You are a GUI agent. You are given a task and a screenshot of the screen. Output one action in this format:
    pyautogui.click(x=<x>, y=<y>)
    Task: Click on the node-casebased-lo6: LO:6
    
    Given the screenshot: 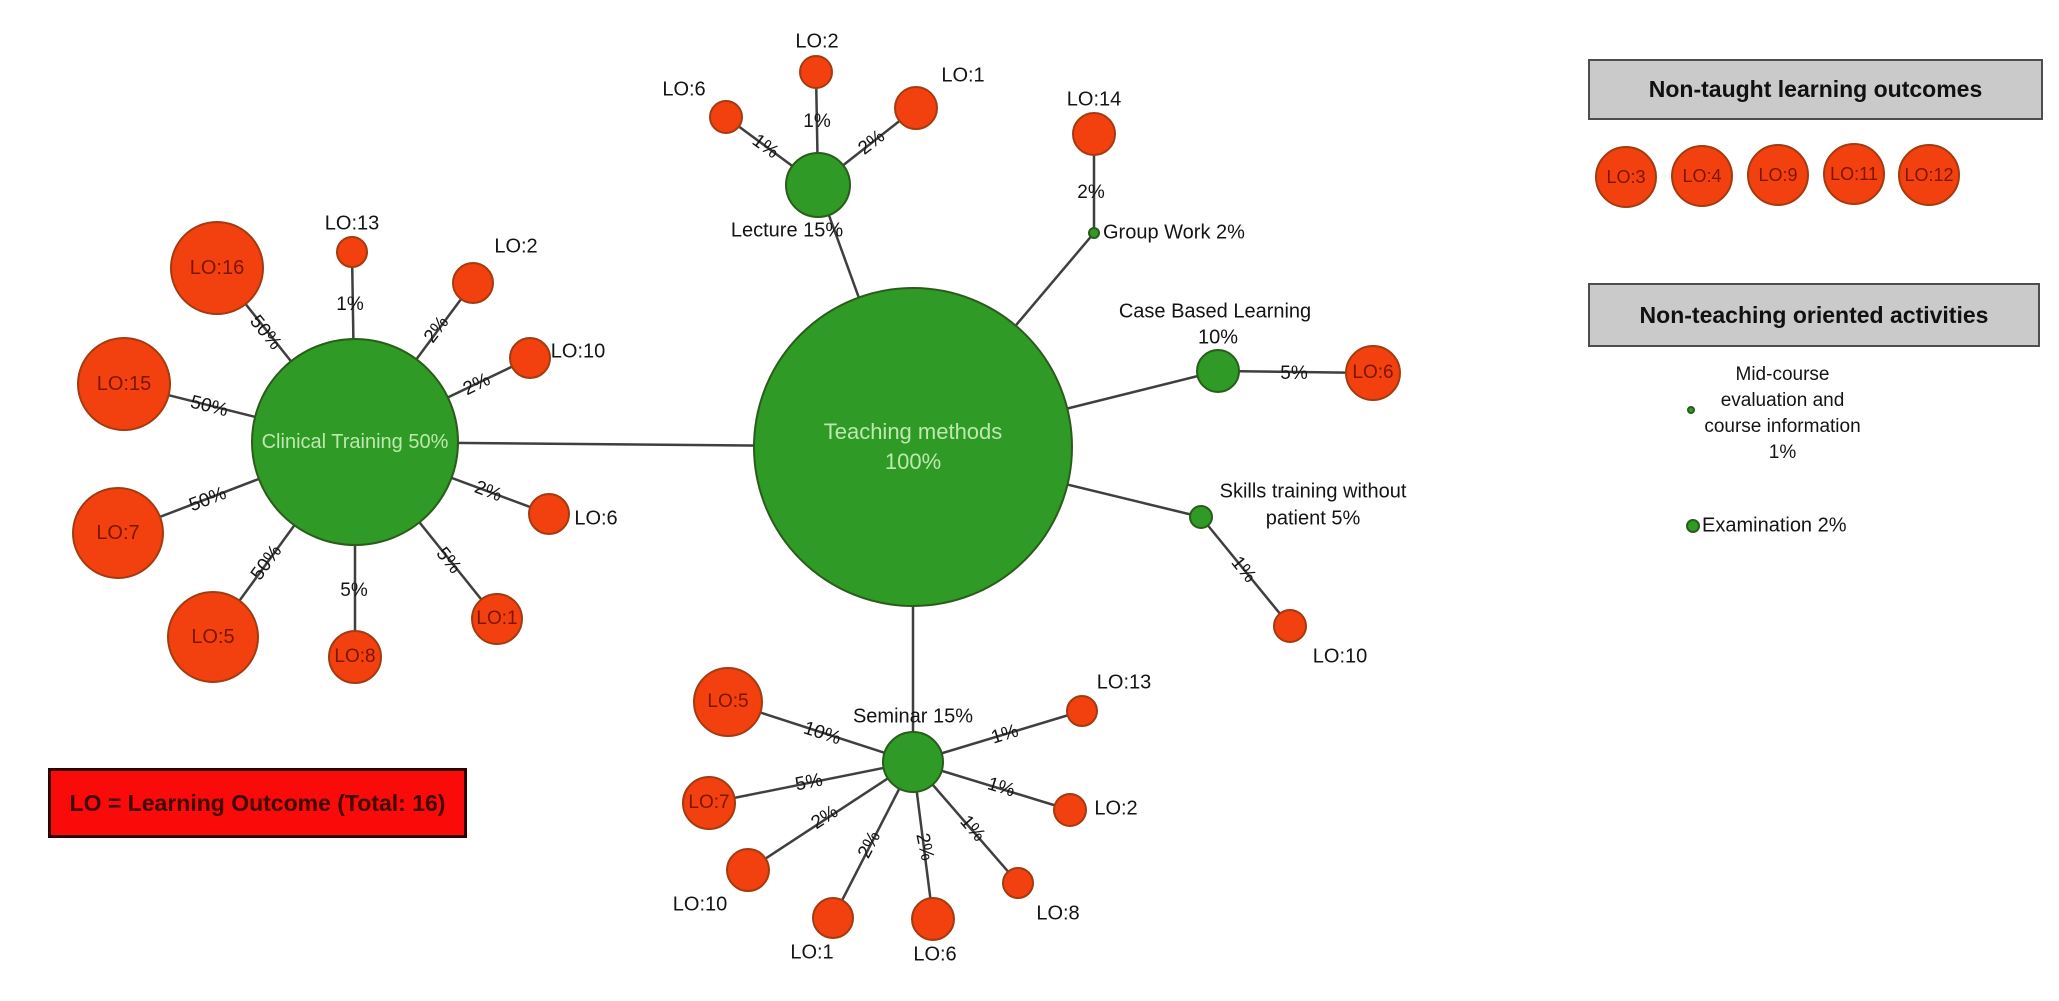 What is the action you would take?
    pyautogui.click(x=1373, y=373)
    